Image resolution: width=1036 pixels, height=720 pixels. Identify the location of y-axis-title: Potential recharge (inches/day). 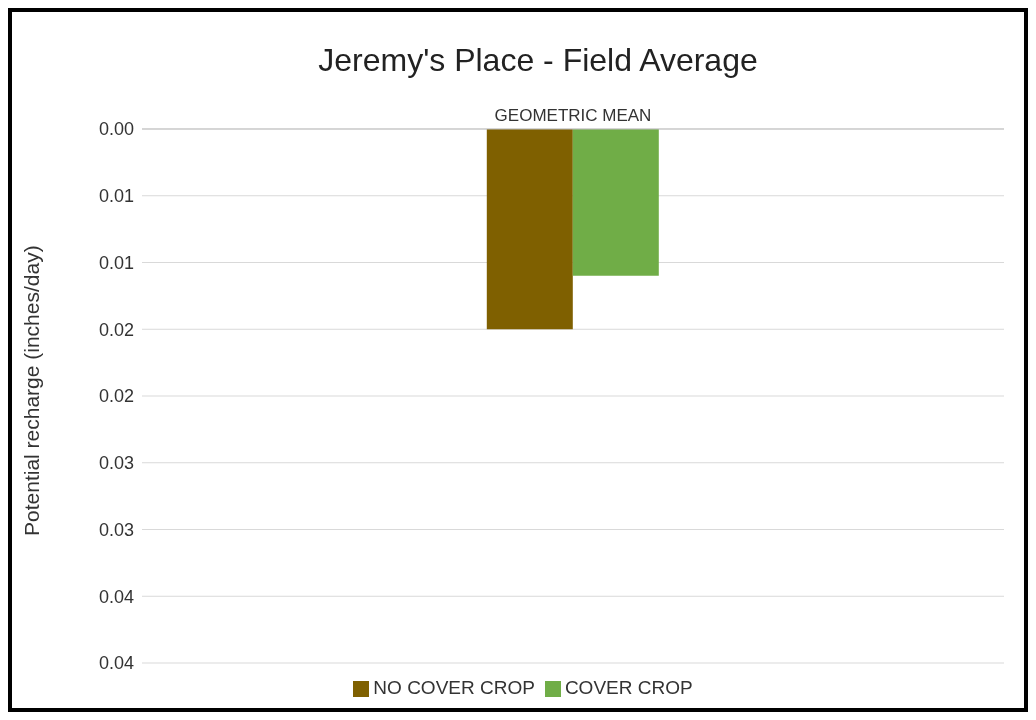
(32, 390).